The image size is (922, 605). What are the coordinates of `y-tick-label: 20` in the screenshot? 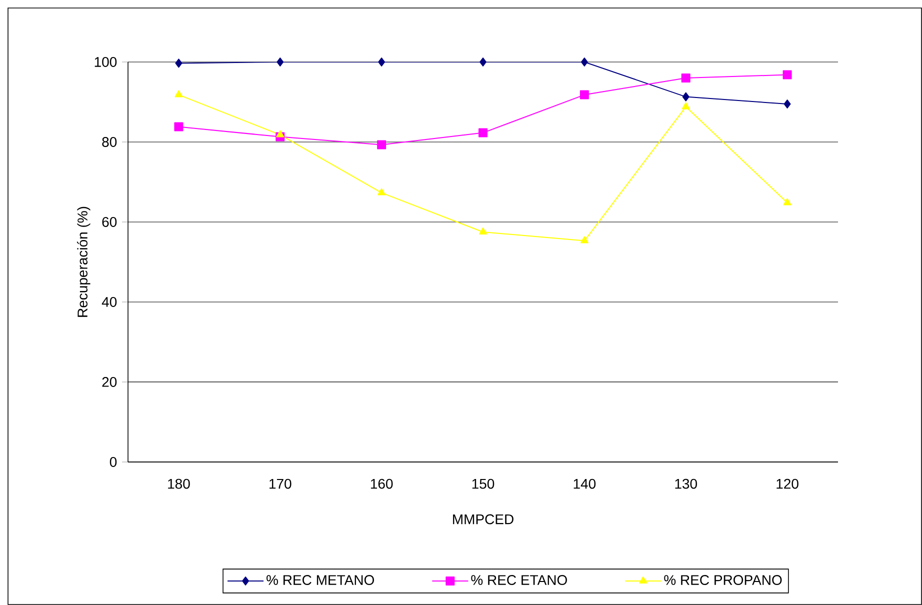 It's located at (109, 382).